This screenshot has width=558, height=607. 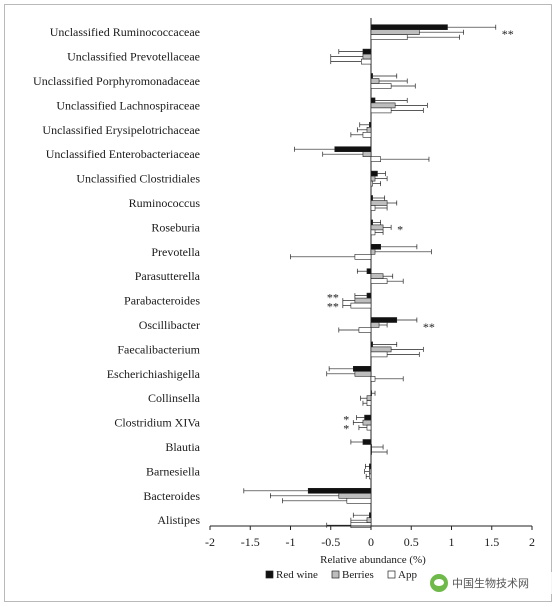 What do you see at coordinates (297, 575) in the screenshot?
I see `legend-label: Red wine` at bounding box center [297, 575].